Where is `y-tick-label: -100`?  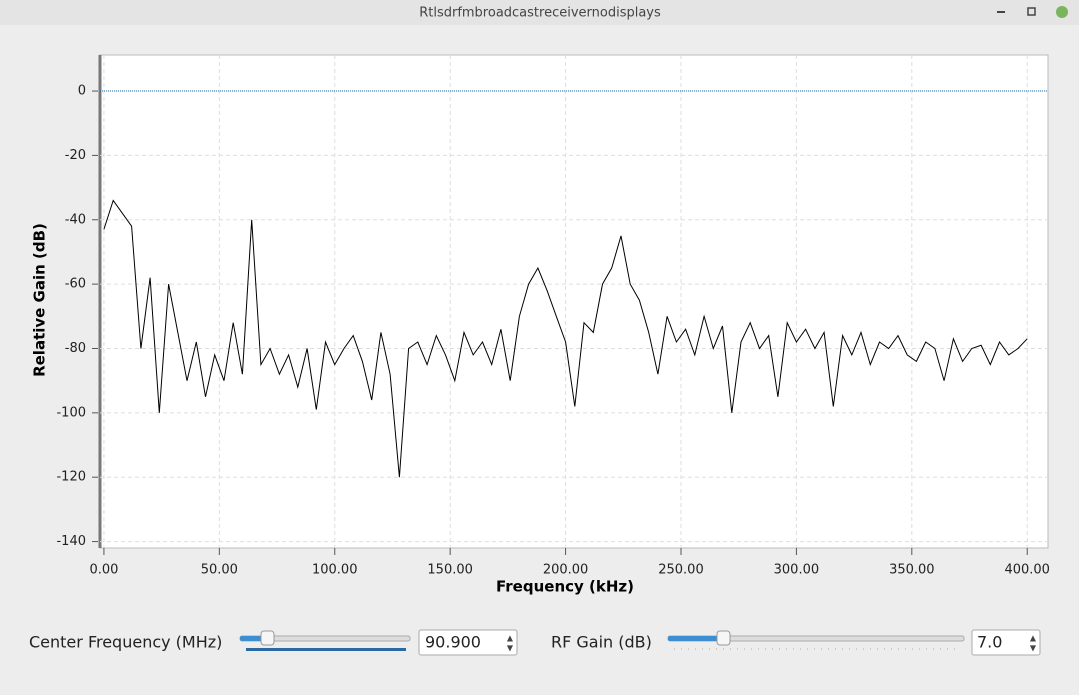 y-tick-label: -100 is located at coordinates (71, 412).